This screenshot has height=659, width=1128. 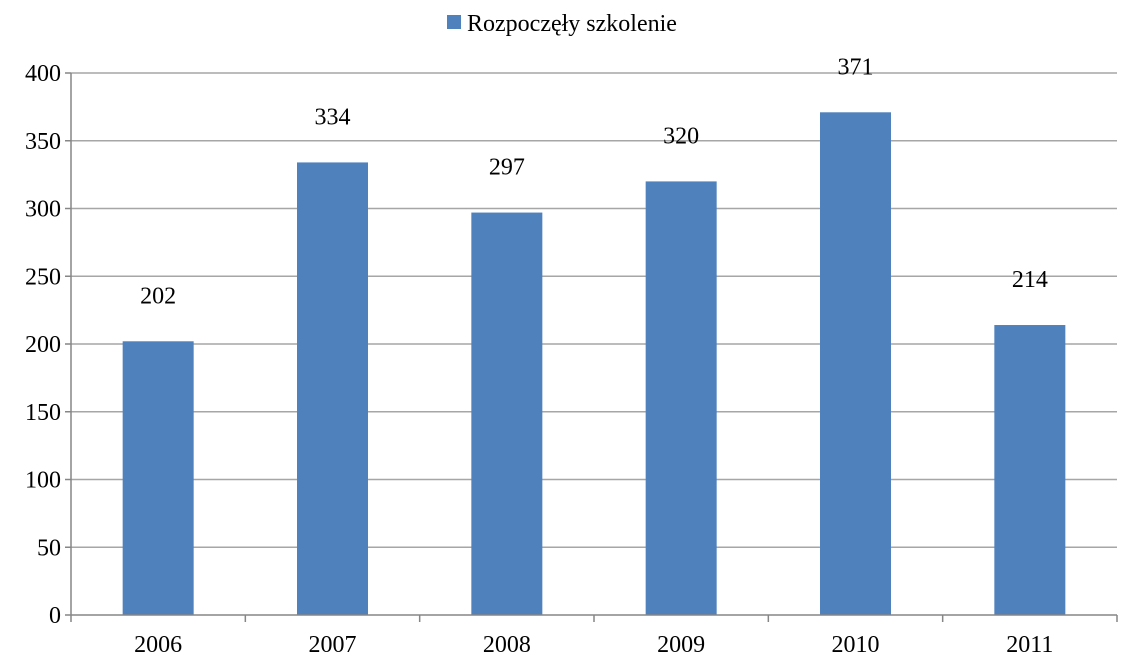 What do you see at coordinates (572, 24) in the screenshot?
I see `legend-label: Rozpoczęły szkolenie` at bounding box center [572, 24].